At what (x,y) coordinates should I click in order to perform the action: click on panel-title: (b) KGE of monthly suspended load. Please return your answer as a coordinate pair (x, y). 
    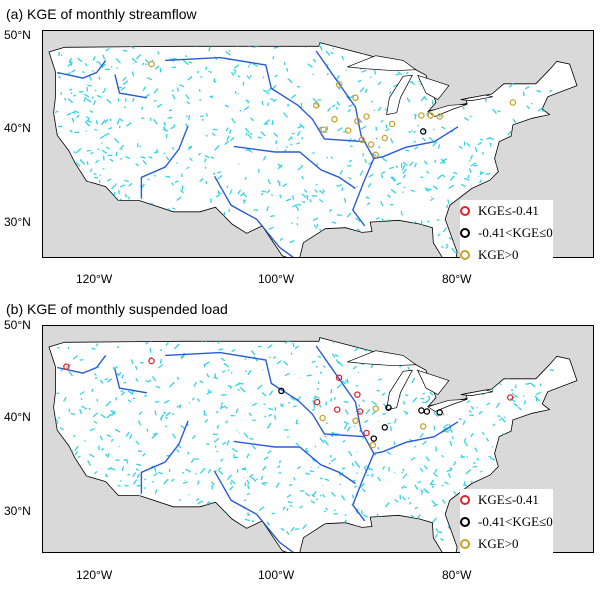
    Looking at the image, I should click on (117, 309).